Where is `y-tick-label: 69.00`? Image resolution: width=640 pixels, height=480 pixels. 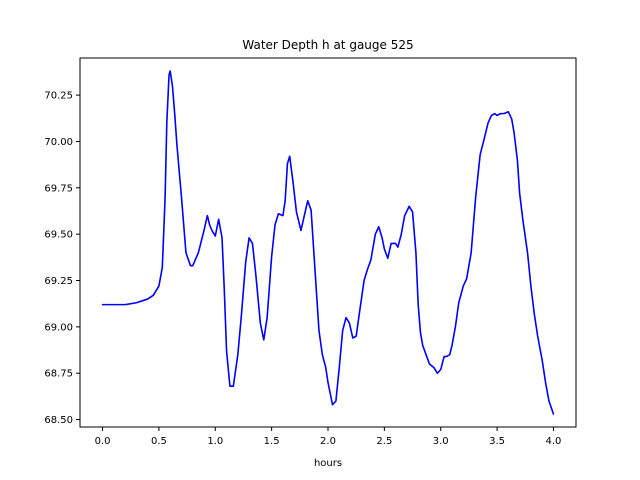 y-tick-label: 69.00 is located at coordinates (58, 327).